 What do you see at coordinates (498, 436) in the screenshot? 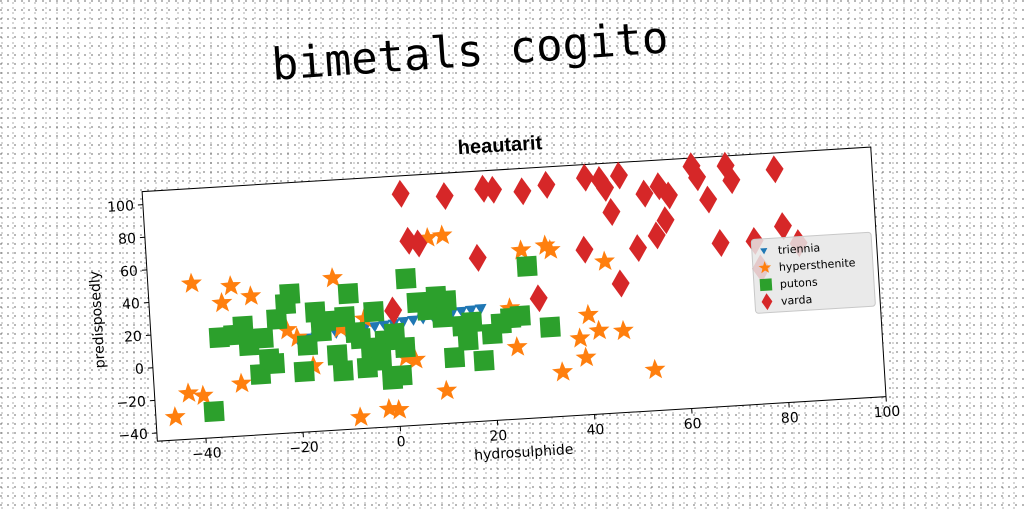
I see `x-tick-label: 20` at bounding box center [498, 436].